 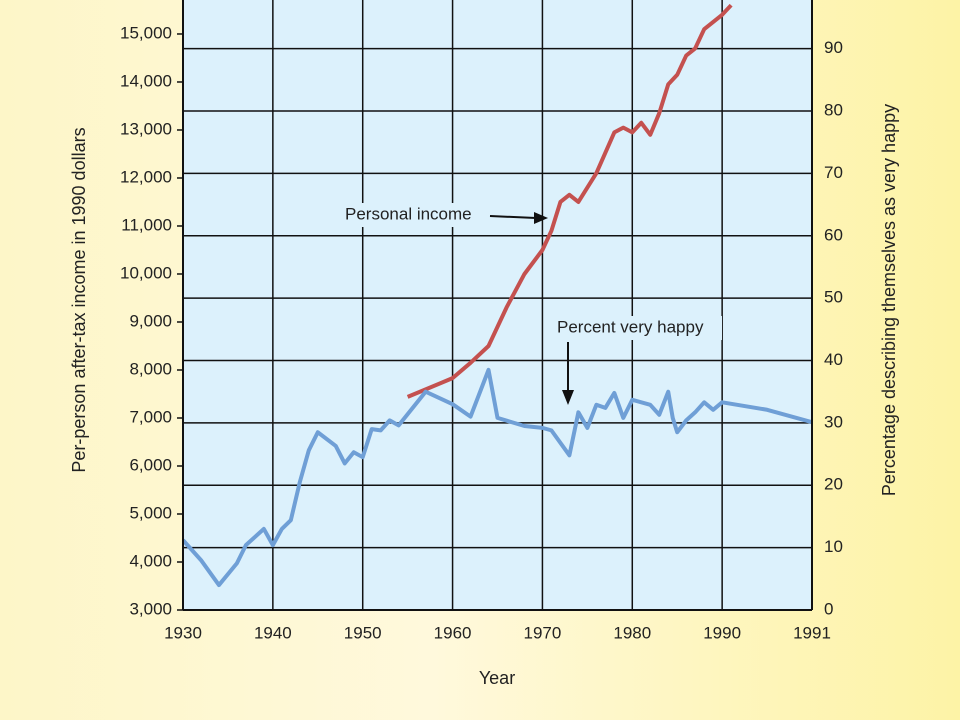 I want to click on y2-tick-label: 80, so click(x=833, y=110).